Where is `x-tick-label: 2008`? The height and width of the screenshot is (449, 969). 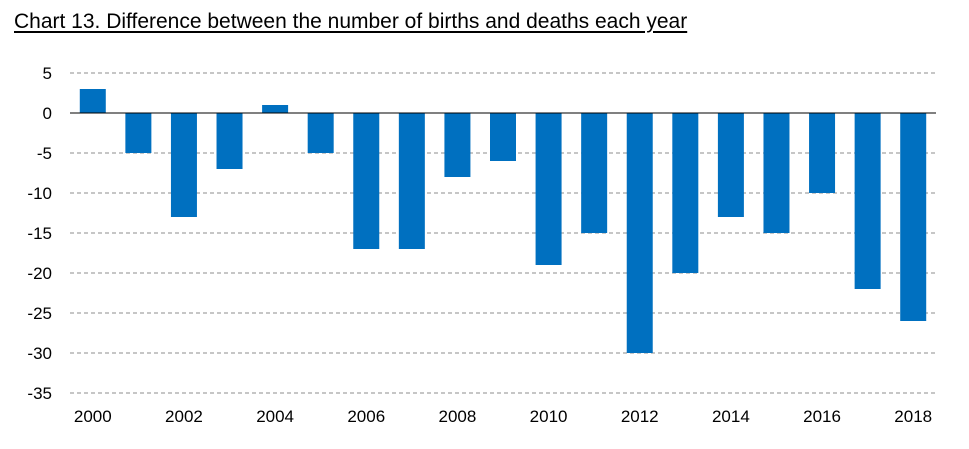 x-tick-label: 2008 is located at coordinates (458, 416).